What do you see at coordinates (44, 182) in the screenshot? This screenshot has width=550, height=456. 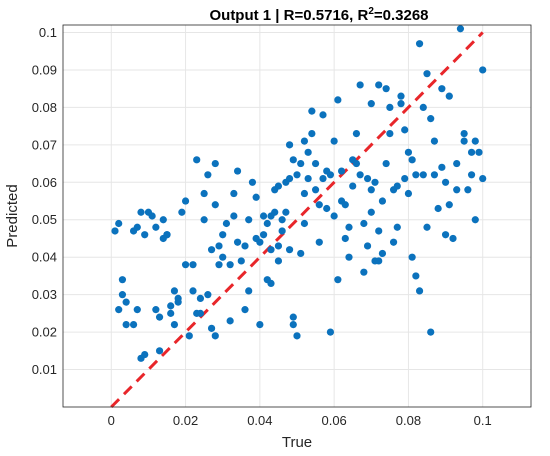 I see `y-tick-label: 0.06` at bounding box center [44, 182].